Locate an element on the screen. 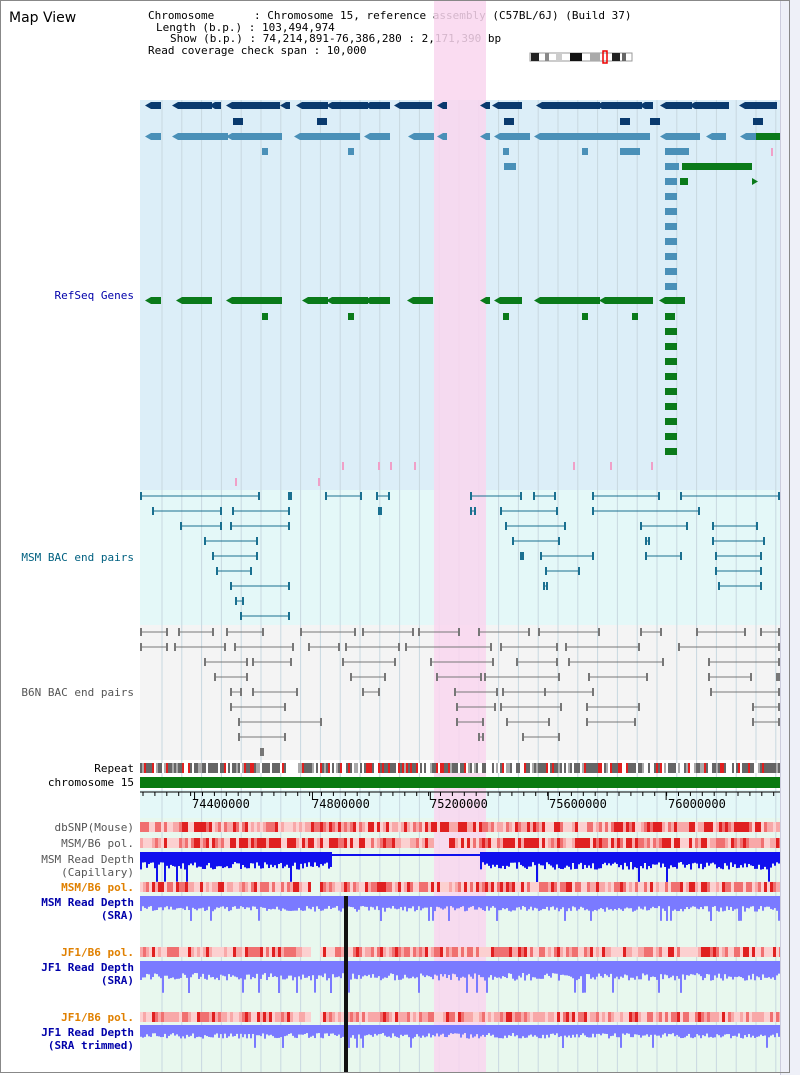  b6n-bac-pairs is located at coordinates (460, 692).